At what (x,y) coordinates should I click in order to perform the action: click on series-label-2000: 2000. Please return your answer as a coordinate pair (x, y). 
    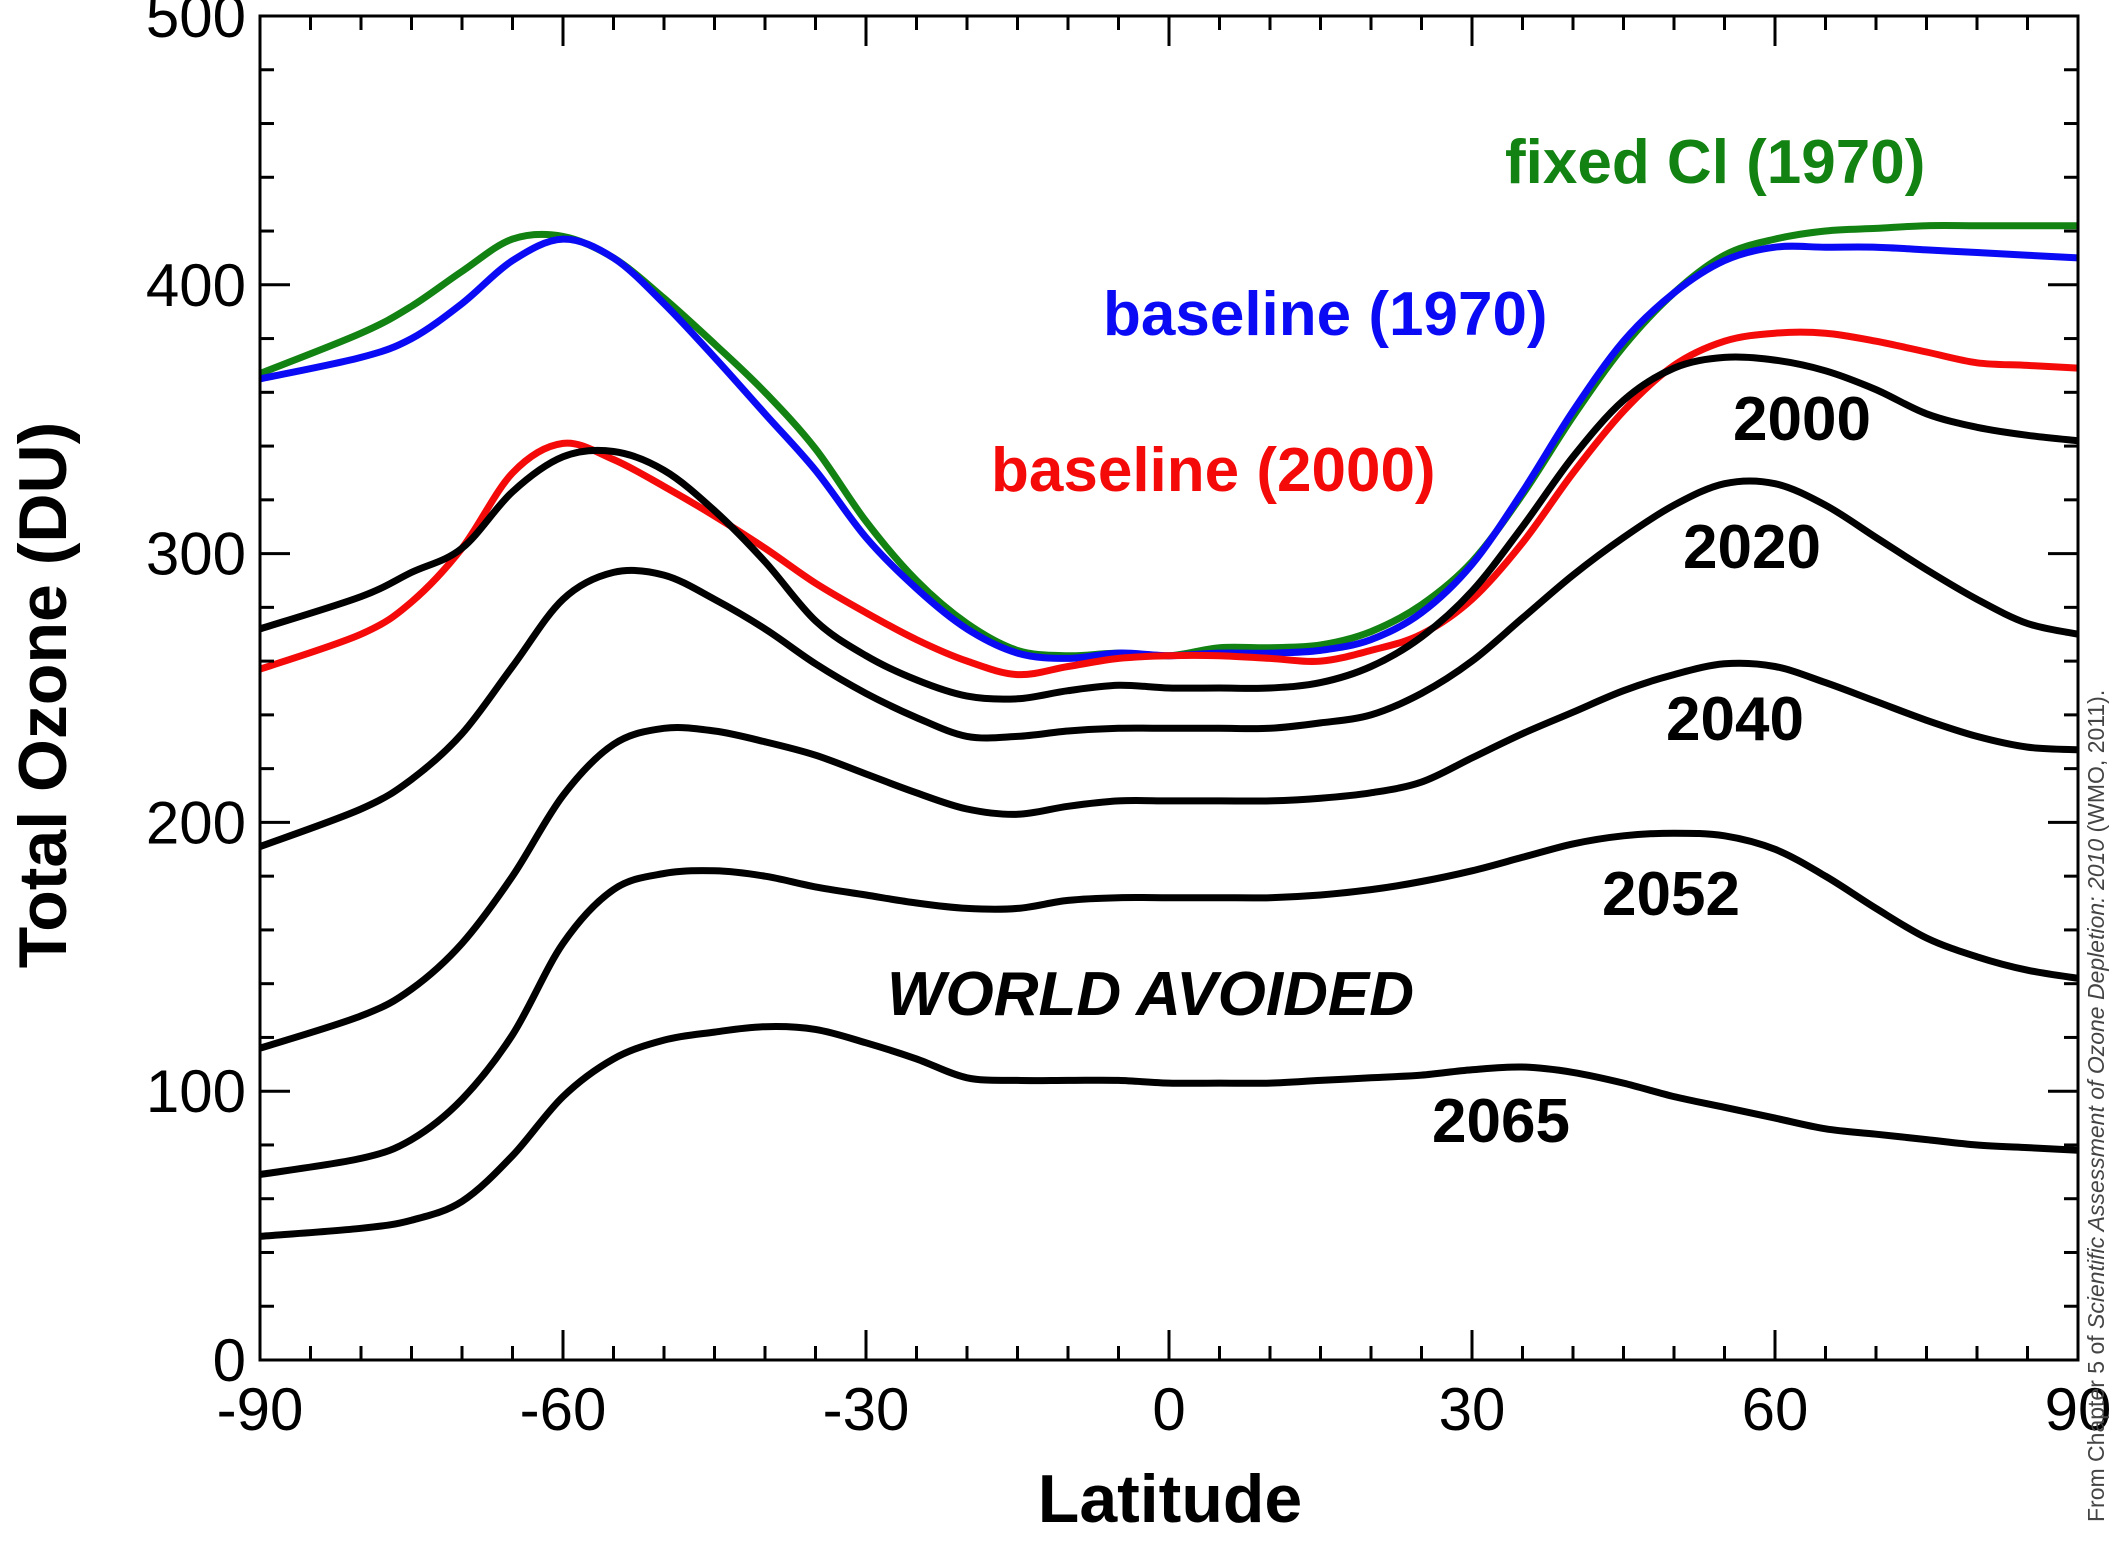
    Looking at the image, I should click on (1802, 419).